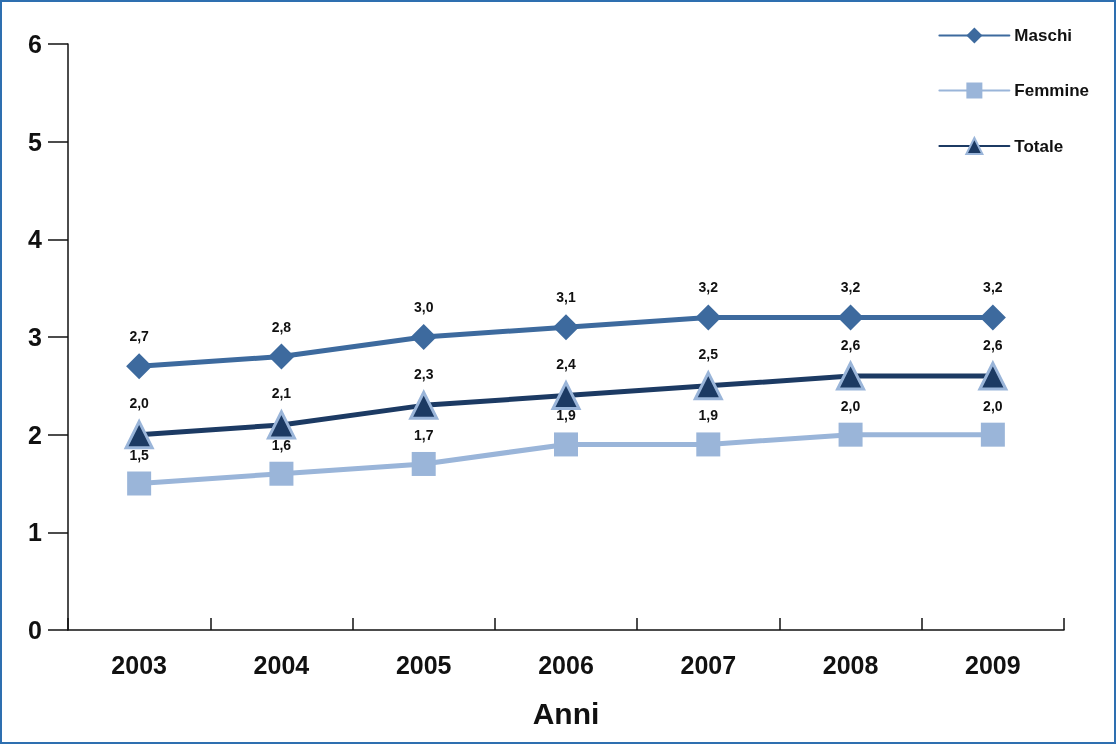 Image resolution: width=1116 pixels, height=744 pixels. Describe the element at coordinates (139, 336) in the screenshot. I see `data-label: 2,7` at that location.